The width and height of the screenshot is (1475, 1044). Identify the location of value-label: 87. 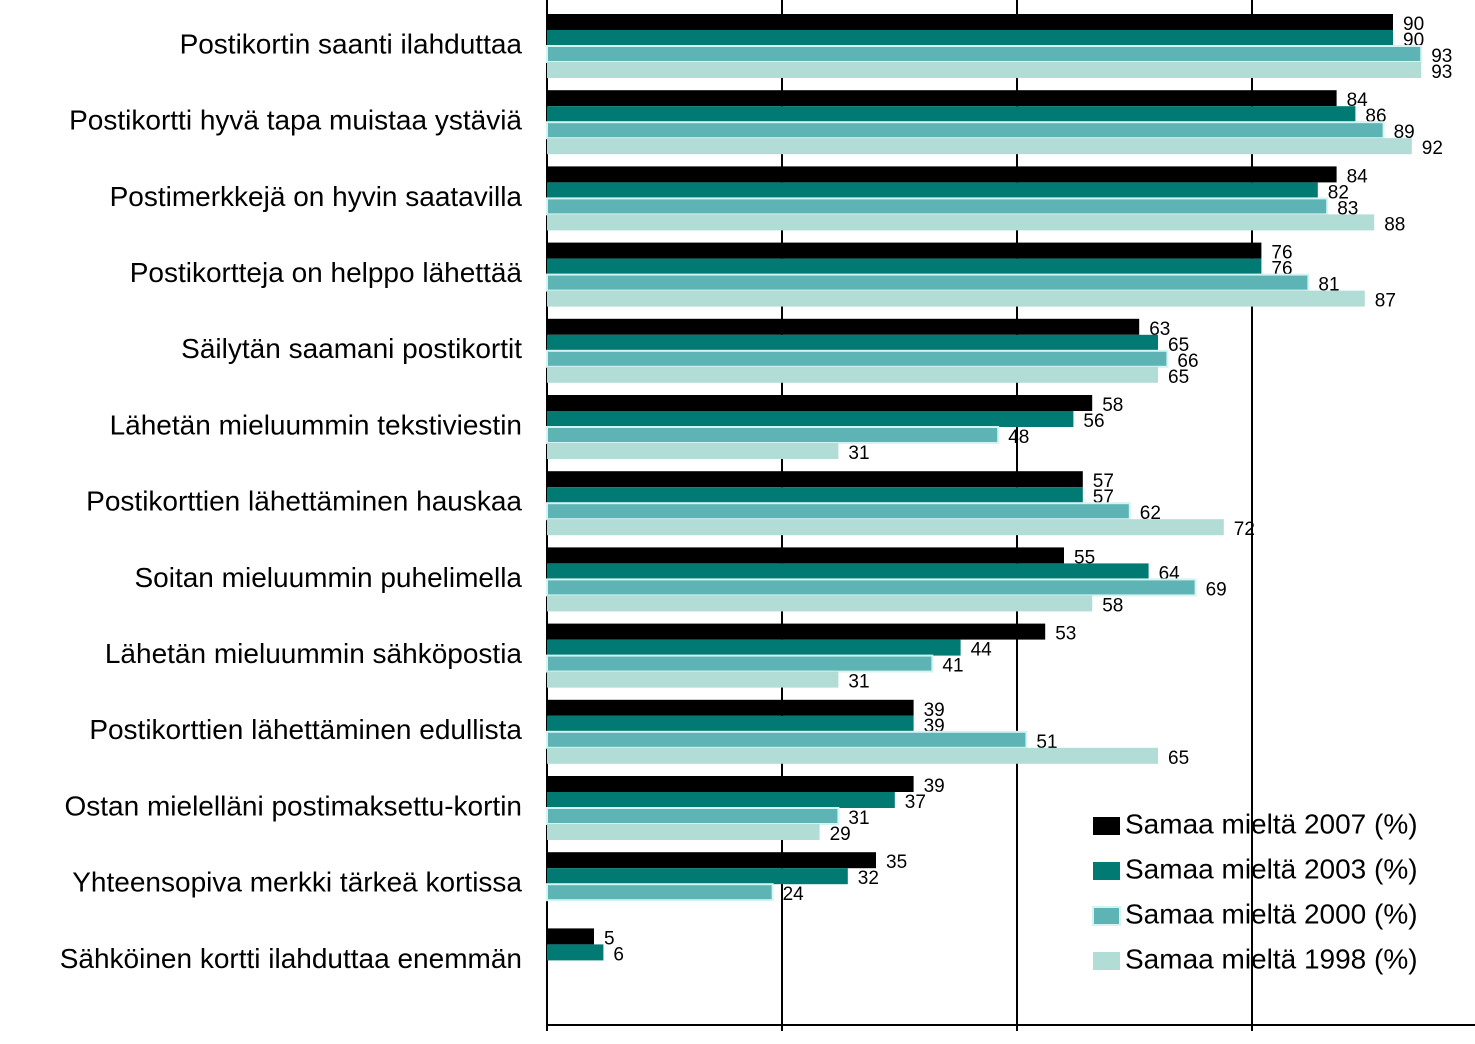
(1385, 301).